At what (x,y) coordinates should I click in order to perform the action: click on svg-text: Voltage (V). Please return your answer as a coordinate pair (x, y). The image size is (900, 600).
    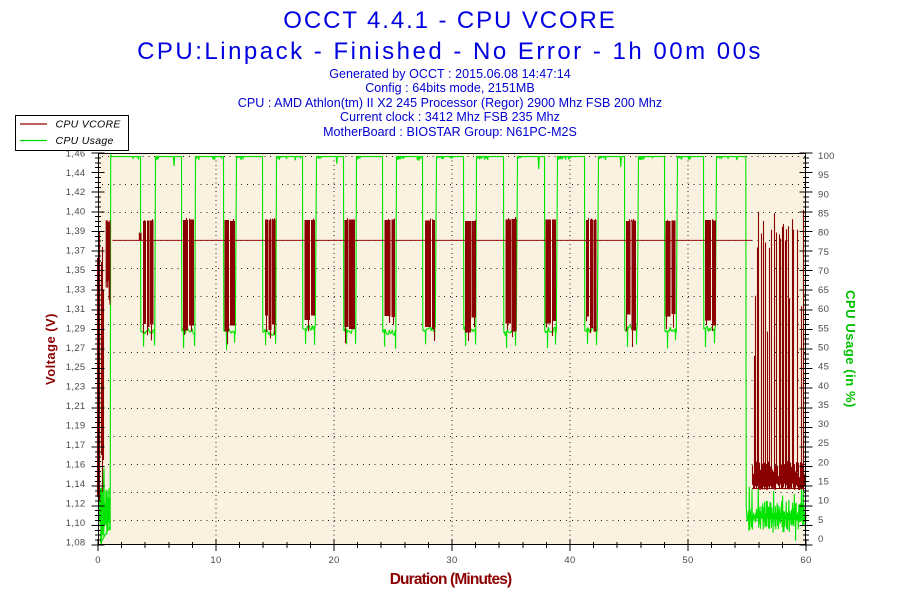
    Looking at the image, I should click on (50, 349).